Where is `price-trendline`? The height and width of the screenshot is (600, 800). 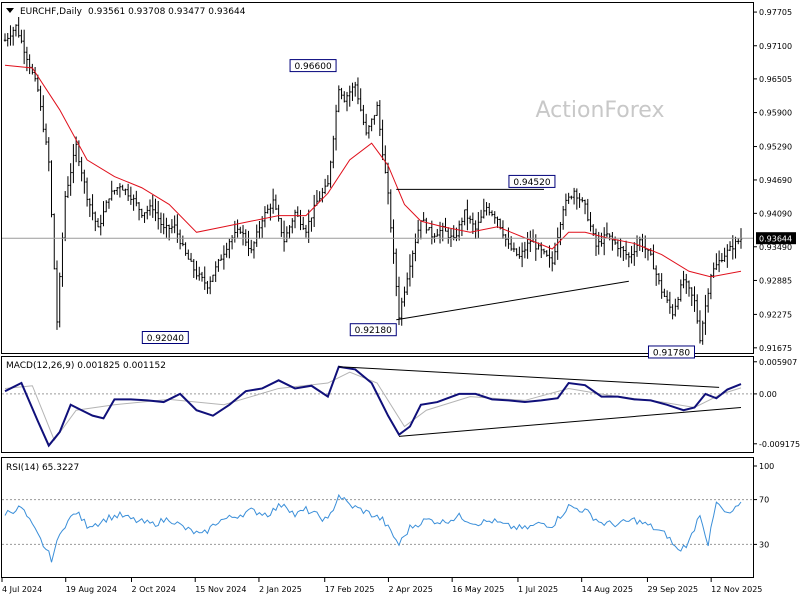
price-trendline is located at coordinates (512, 300).